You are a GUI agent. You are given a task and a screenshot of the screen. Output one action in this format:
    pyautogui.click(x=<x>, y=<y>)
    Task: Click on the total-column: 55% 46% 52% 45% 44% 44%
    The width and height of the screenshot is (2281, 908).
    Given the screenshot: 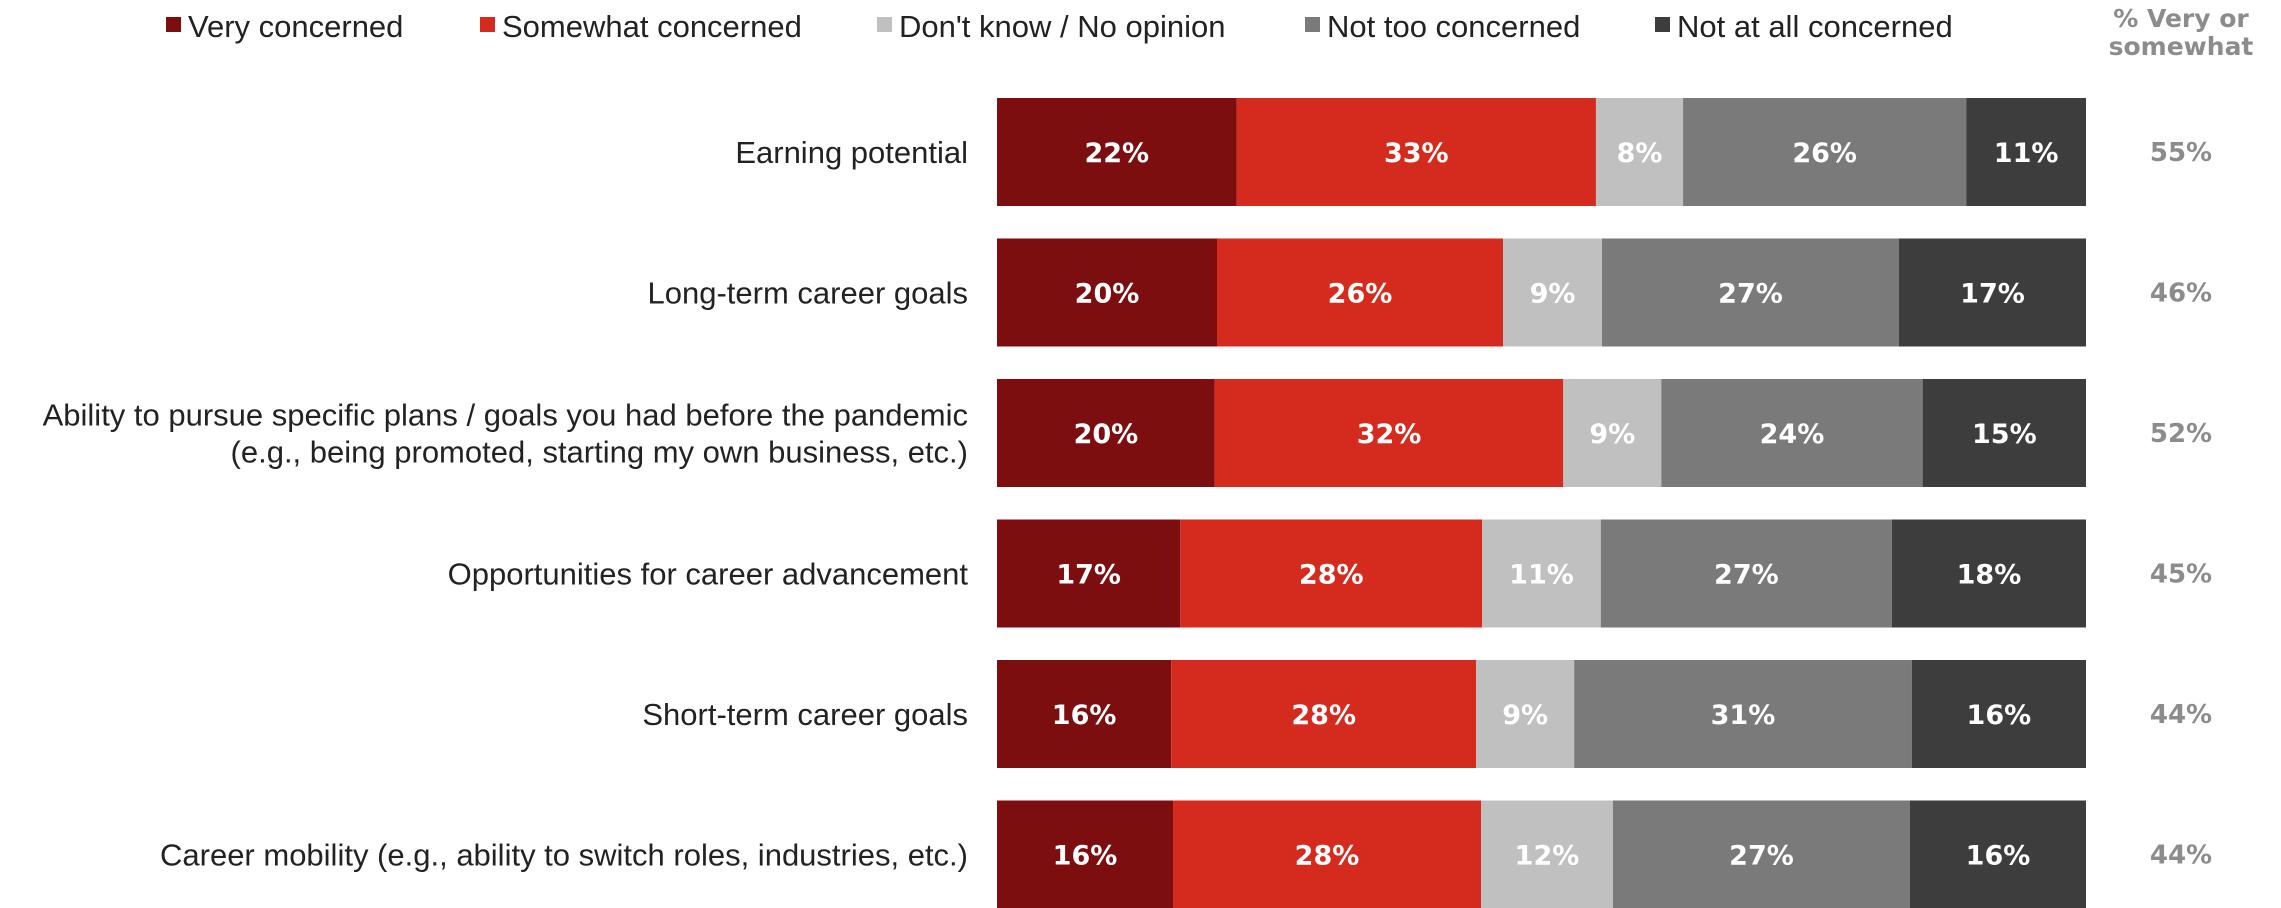 What is the action you would take?
    pyautogui.click(x=2181, y=504)
    